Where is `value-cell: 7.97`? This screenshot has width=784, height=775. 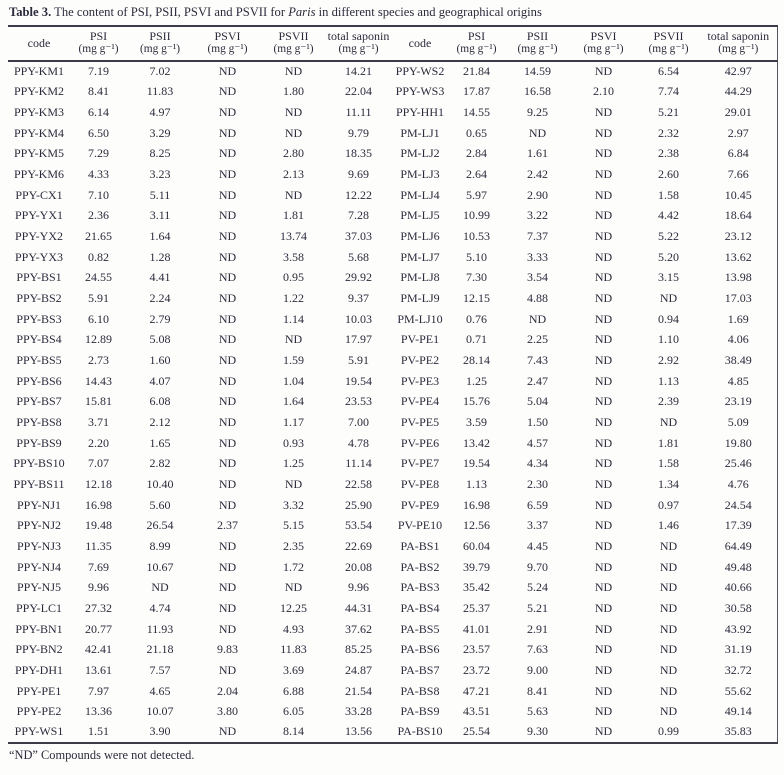
value-cell: 7.97 is located at coordinates (98, 690).